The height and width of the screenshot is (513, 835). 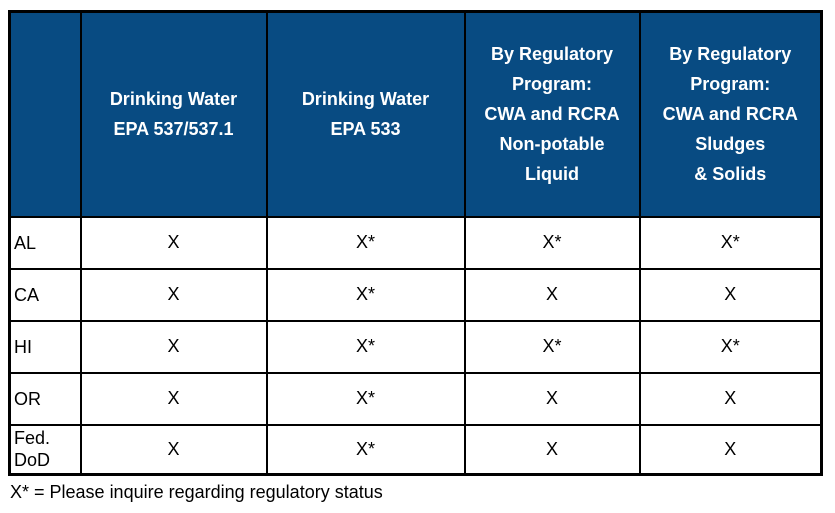 I want to click on cell-fed-dod-liquid: X, so click(x=552, y=449).